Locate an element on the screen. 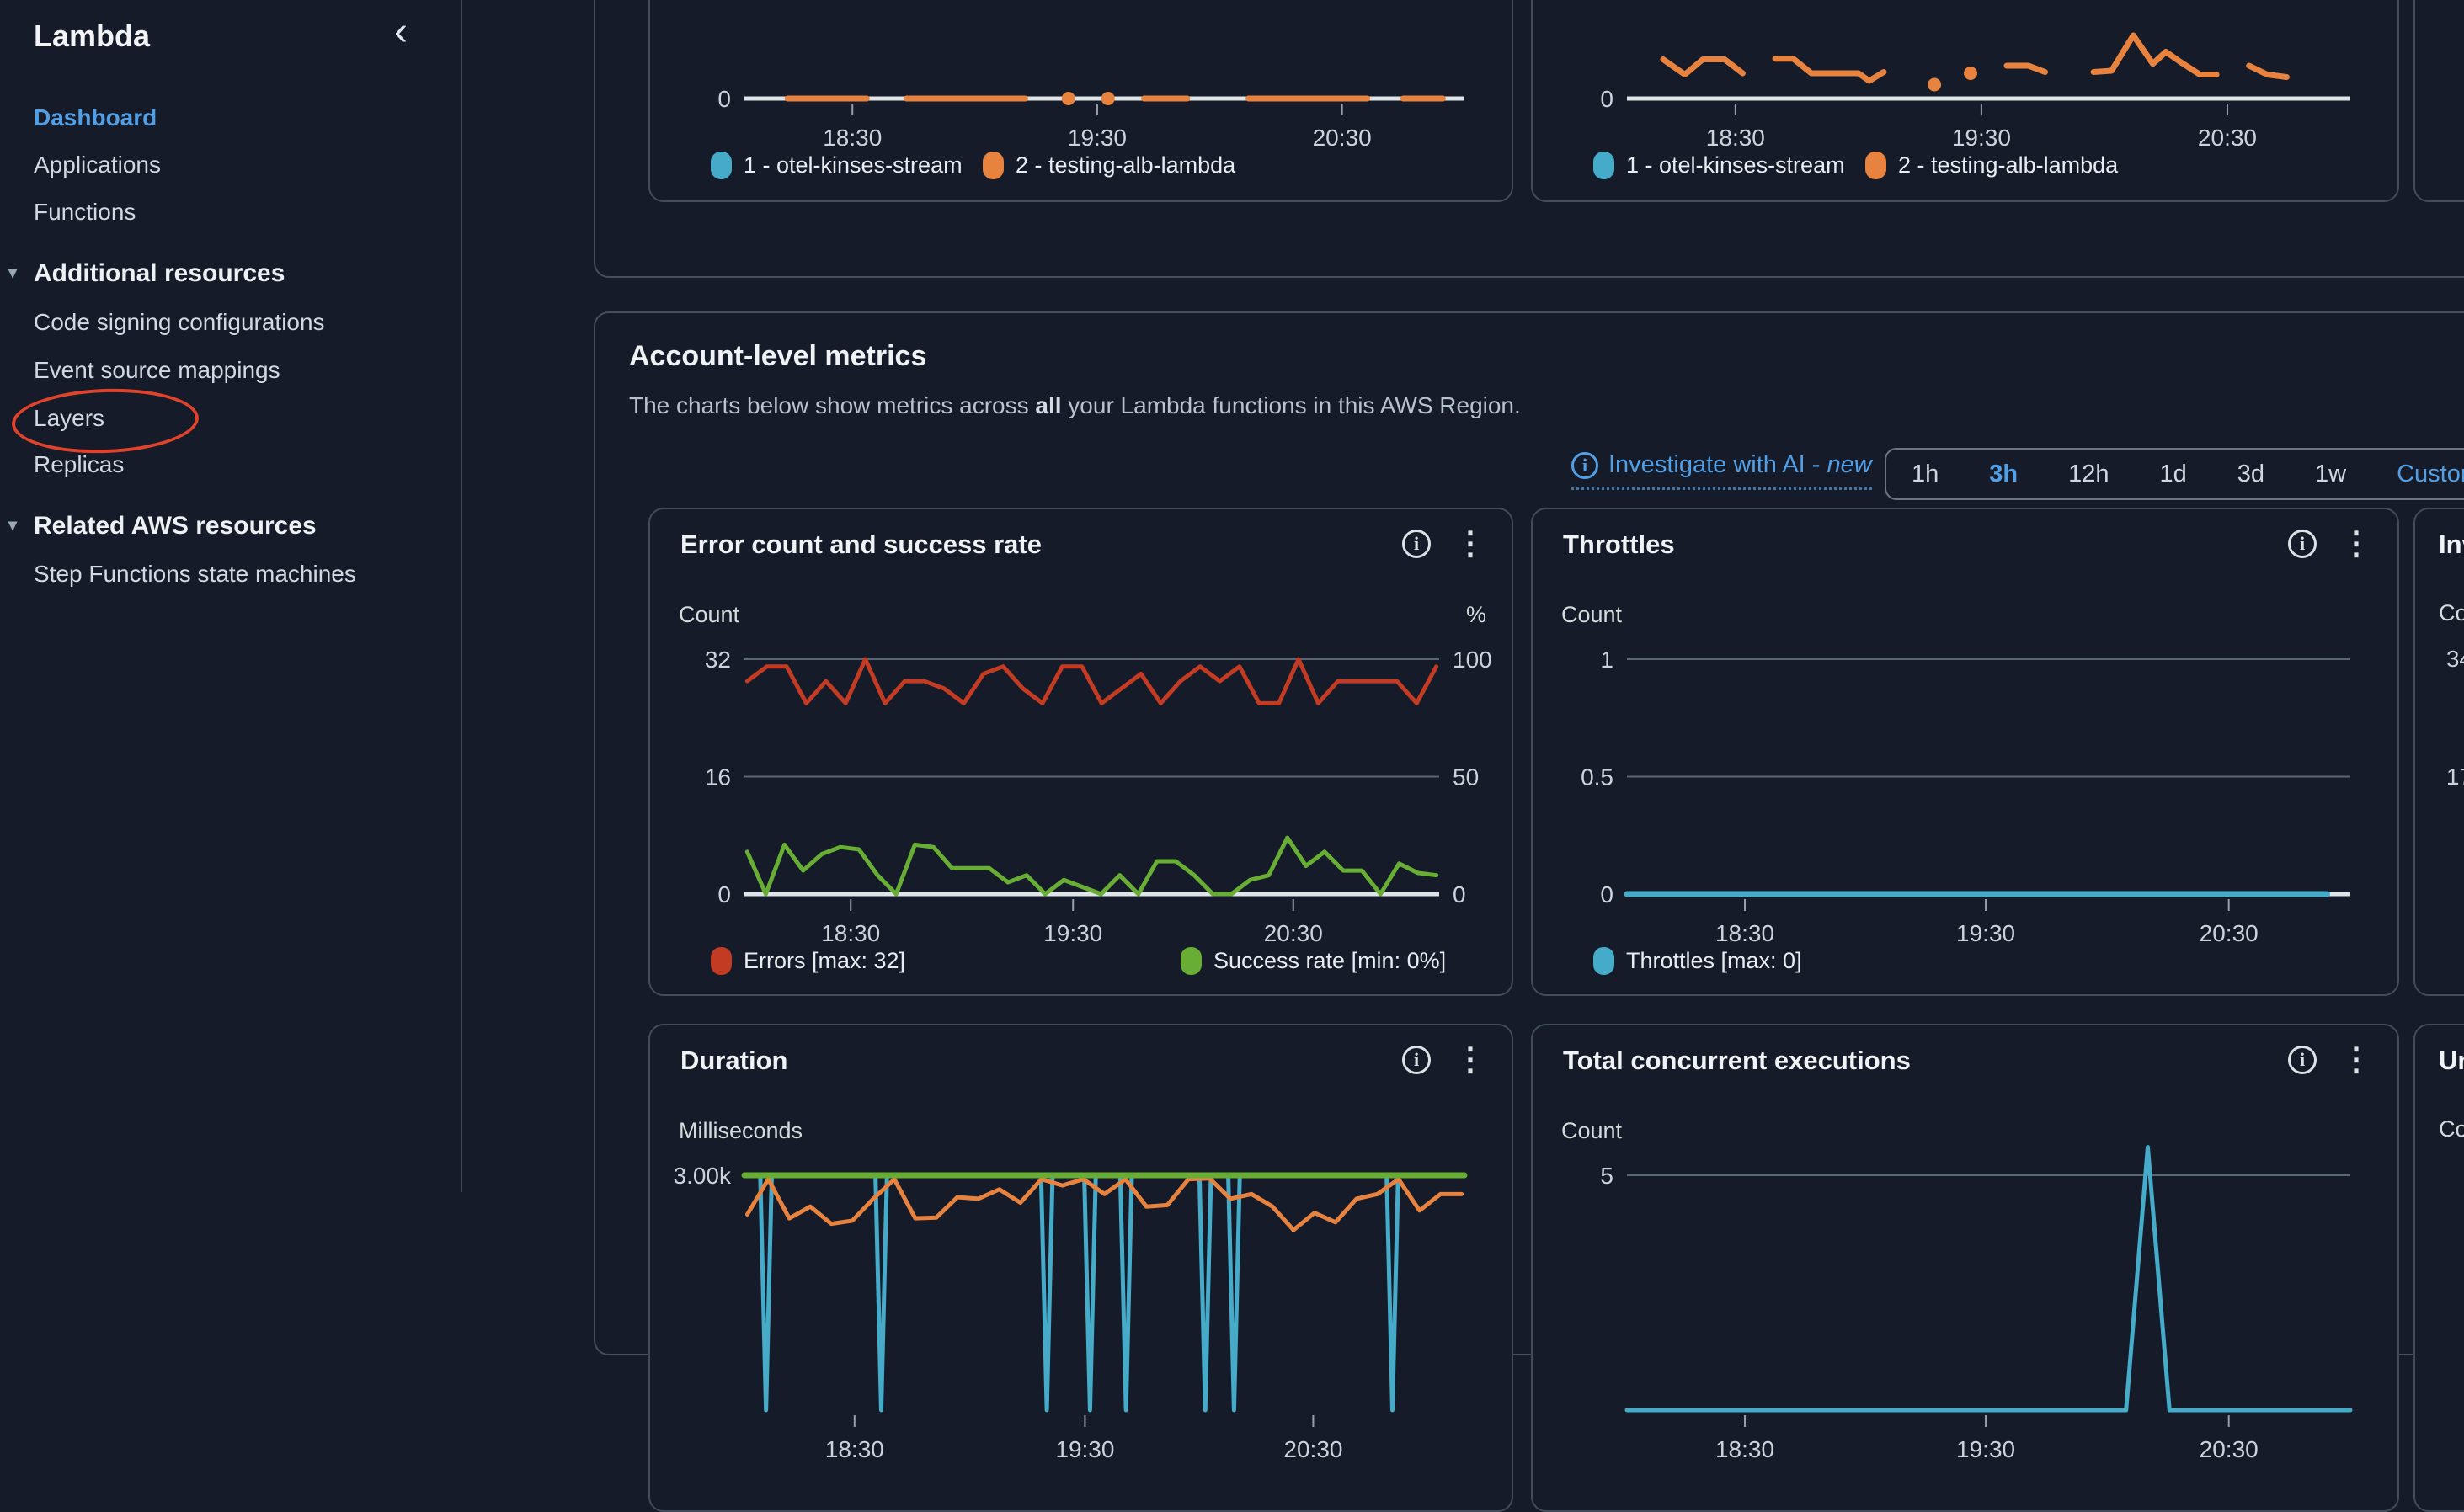 Image resolution: width=2464 pixels, height=1512 pixels. sidebar-item-step-functions-state-machines: Step Functions state machines is located at coordinates (195, 574).